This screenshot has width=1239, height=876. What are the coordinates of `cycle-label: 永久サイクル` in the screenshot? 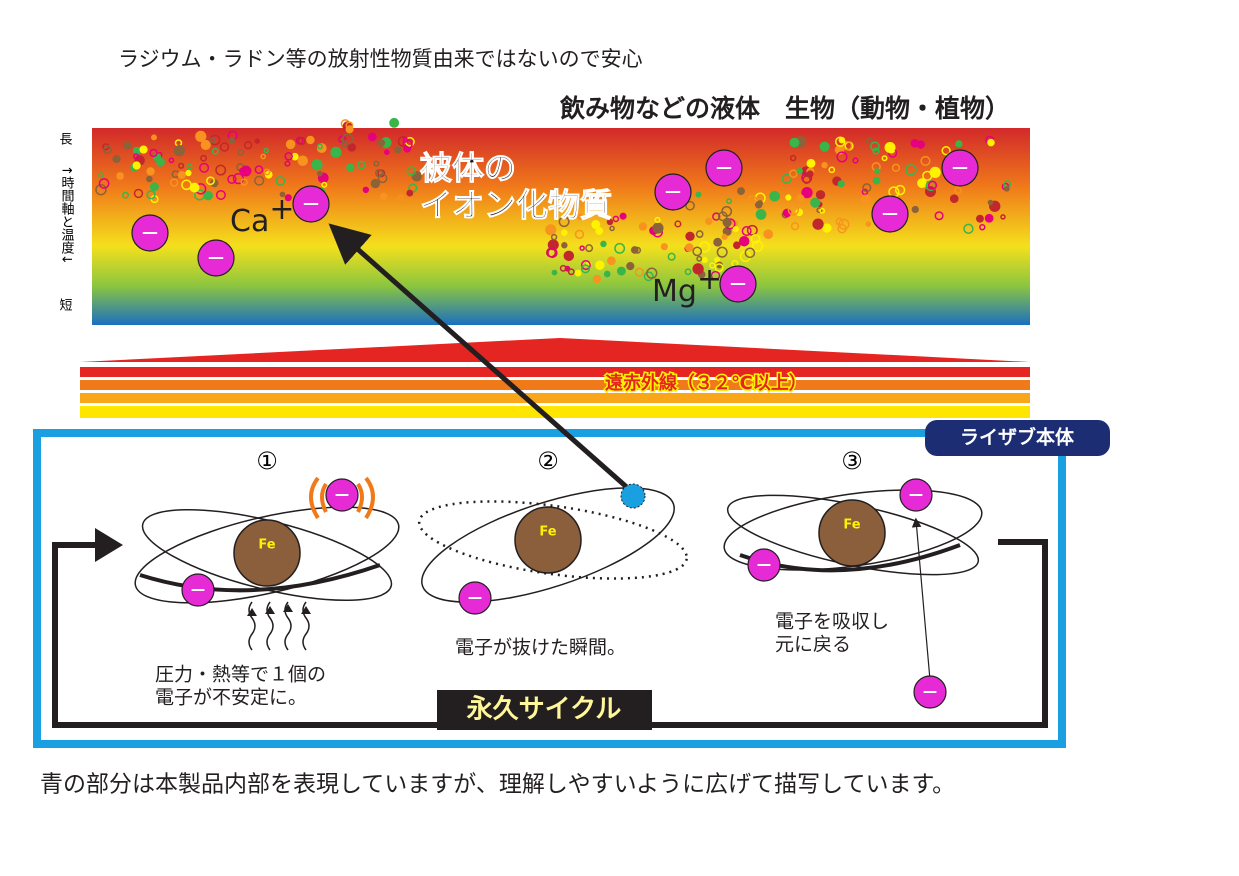 It's located at (544, 710).